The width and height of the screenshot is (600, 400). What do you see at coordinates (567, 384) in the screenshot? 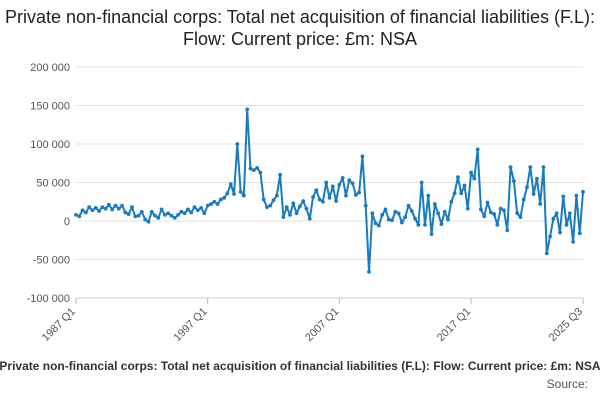
I see `source-label: Source:` at bounding box center [567, 384].